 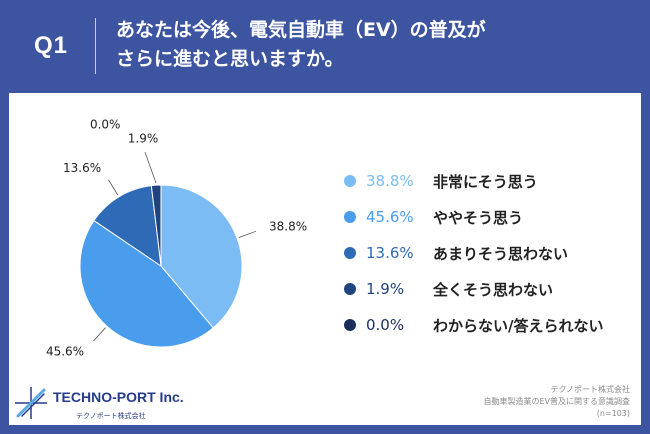 I want to click on legend-value-4: 1.9%, so click(x=385, y=289).